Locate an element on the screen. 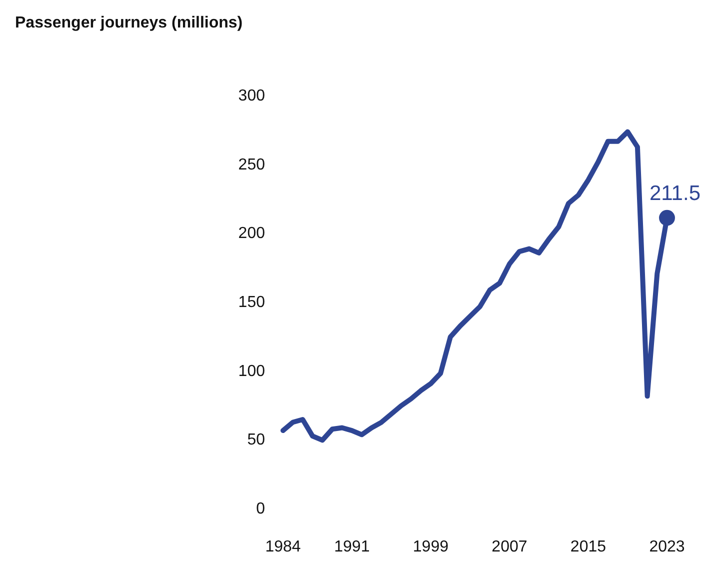 This screenshot has width=708, height=565. y-tick-label: 250 is located at coordinates (252, 165).